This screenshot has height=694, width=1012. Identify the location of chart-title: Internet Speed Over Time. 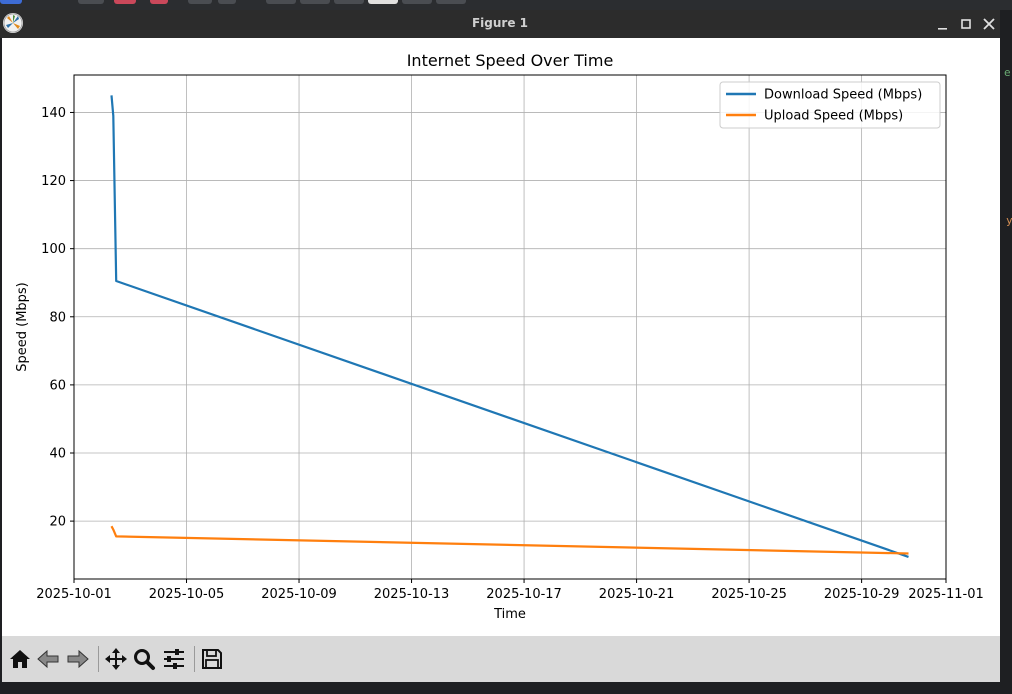
(510, 60).